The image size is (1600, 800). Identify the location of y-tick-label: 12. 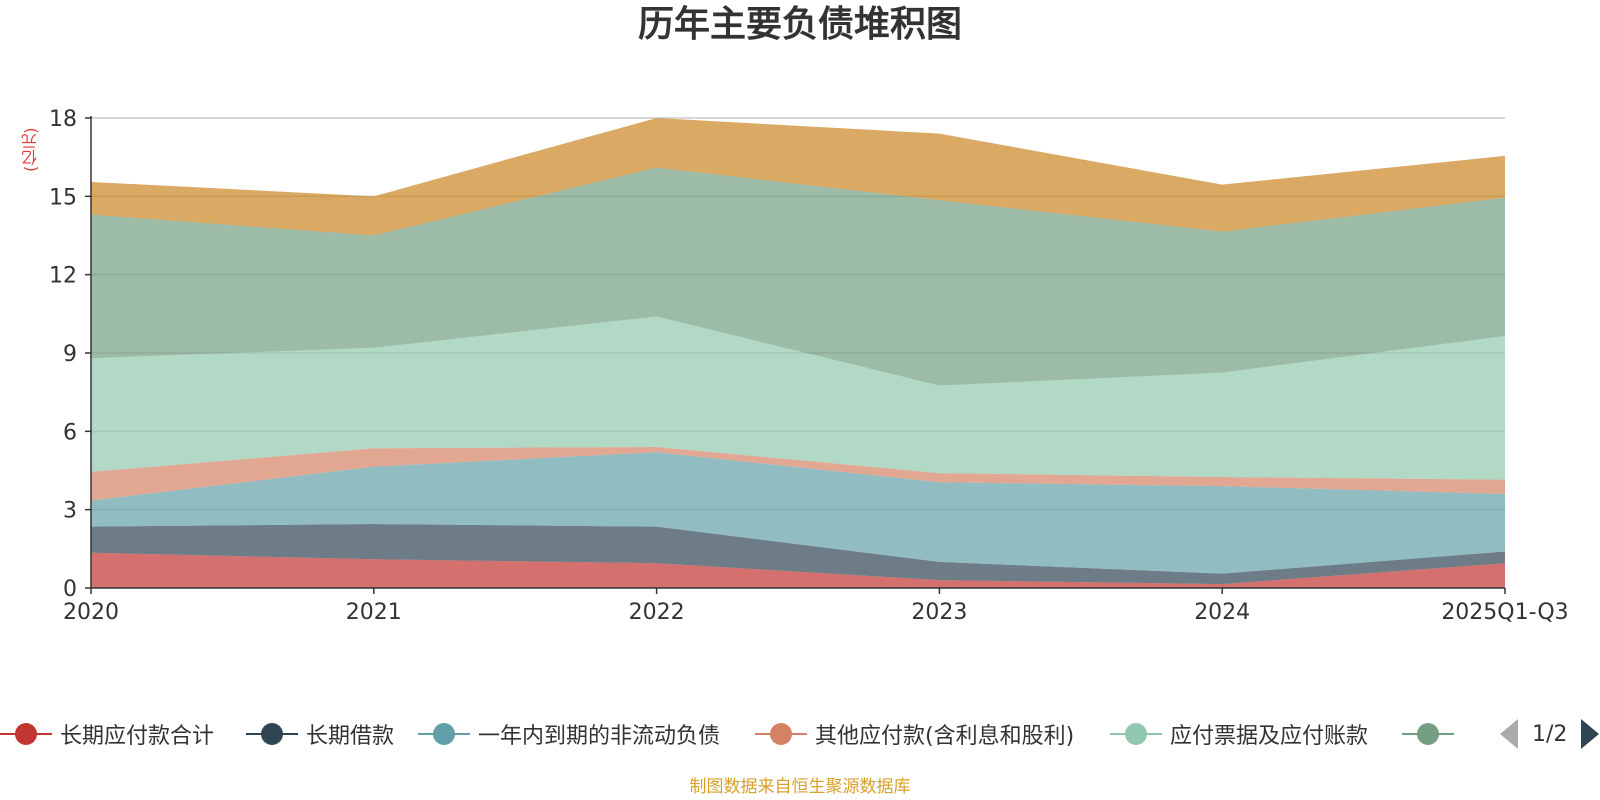
(63, 276).